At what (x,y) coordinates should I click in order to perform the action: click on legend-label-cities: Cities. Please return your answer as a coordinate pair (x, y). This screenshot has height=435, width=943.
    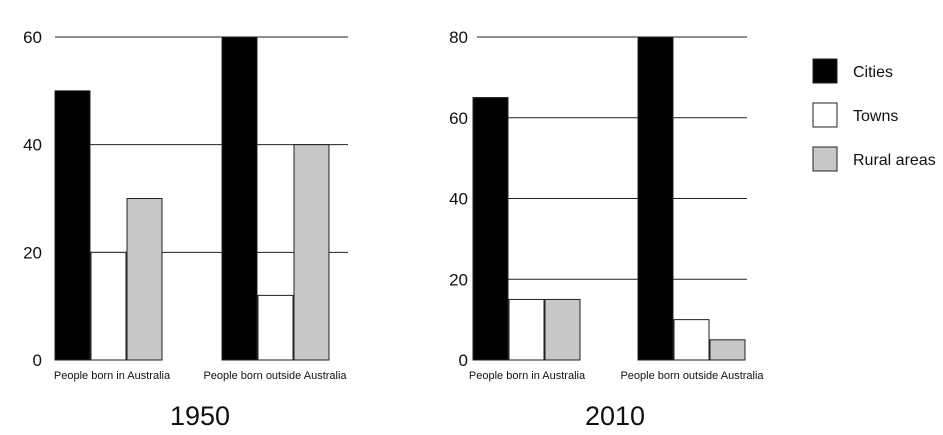
    Looking at the image, I should click on (873, 72).